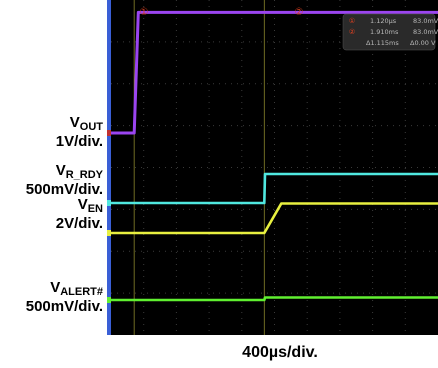 This screenshot has width=438, height=368. I want to click on vout-label-sub: OUT, so click(91, 127).